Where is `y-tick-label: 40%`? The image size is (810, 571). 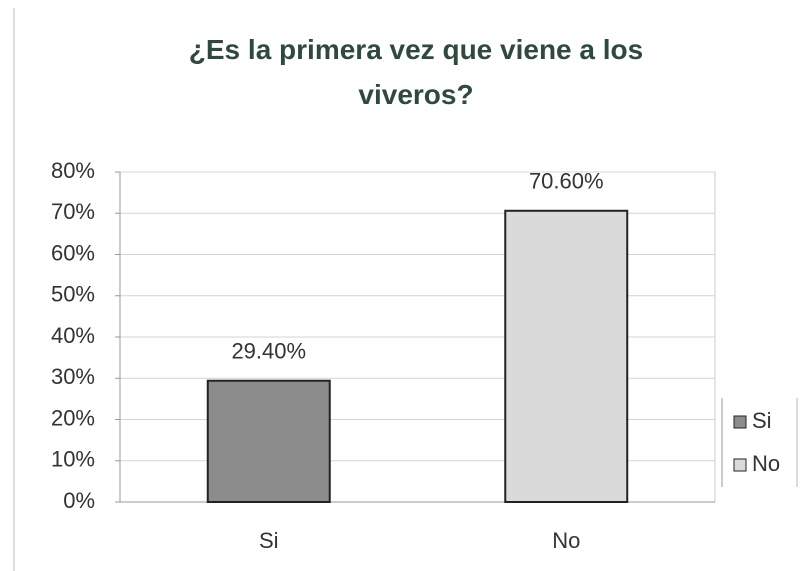
y-tick-label: 40% is located at coordinates (73, 335).